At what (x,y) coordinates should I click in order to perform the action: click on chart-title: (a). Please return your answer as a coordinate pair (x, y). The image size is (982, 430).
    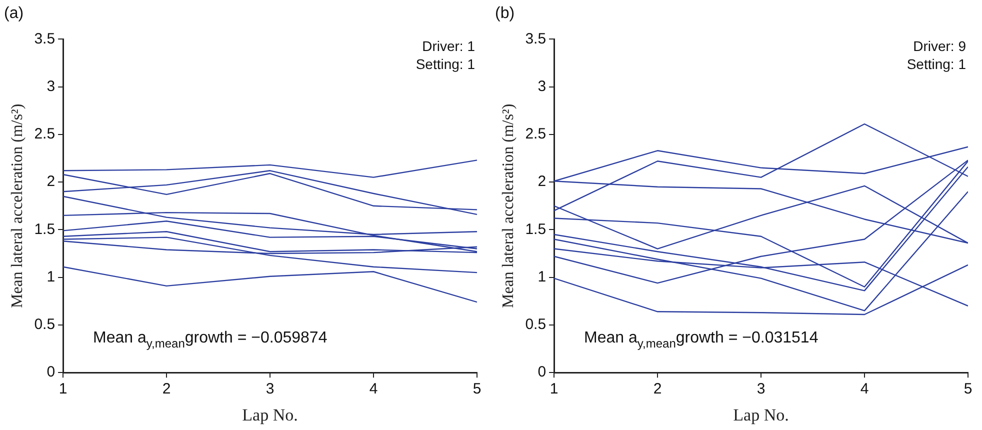
    Looking at the image, I should click on (14, 13).